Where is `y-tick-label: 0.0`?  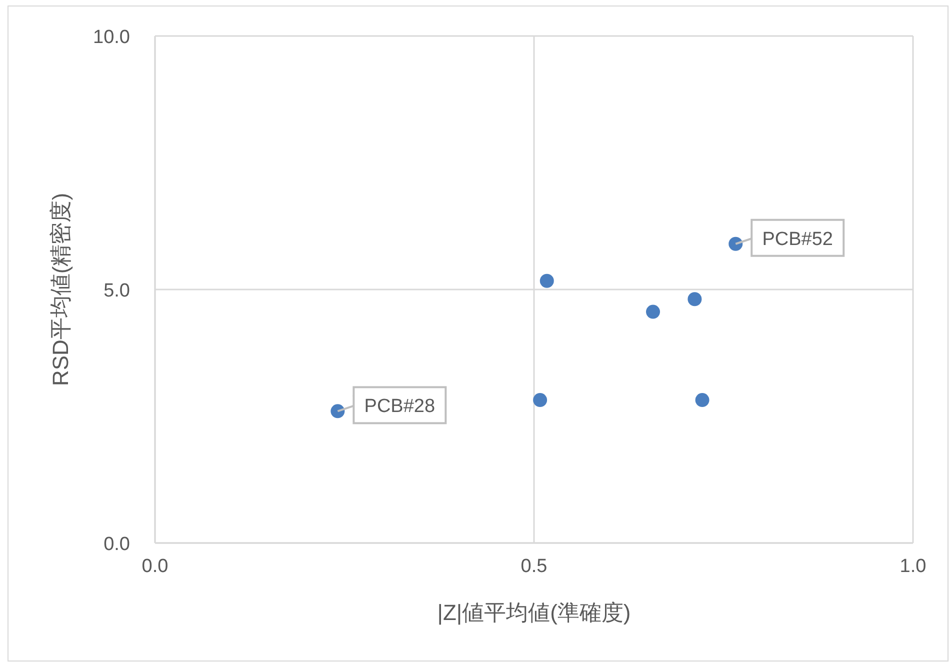
y-tick-label: 0.0 is located at coordinates (117, 544).